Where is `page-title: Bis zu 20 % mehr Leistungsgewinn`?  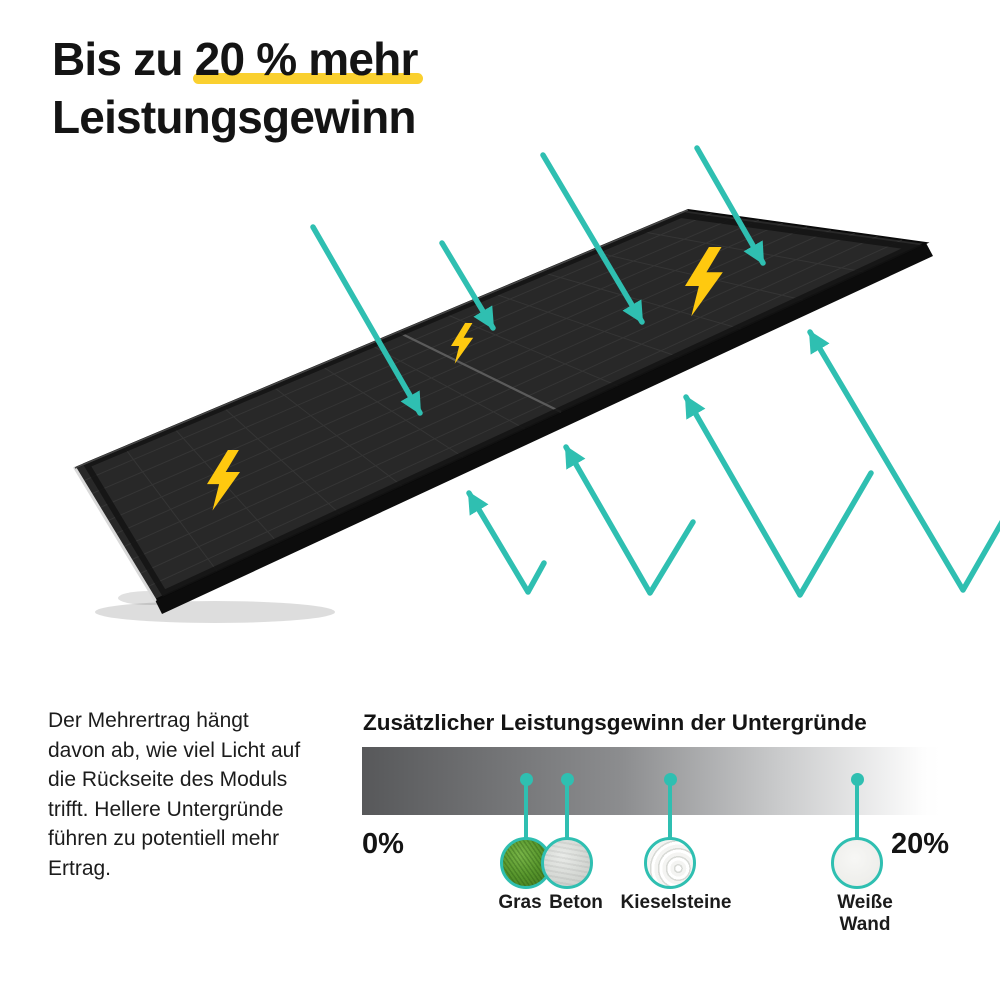
page-title: Bis zu 20 % mehr Leistungsgewinn is located at coordinates (237, 88).